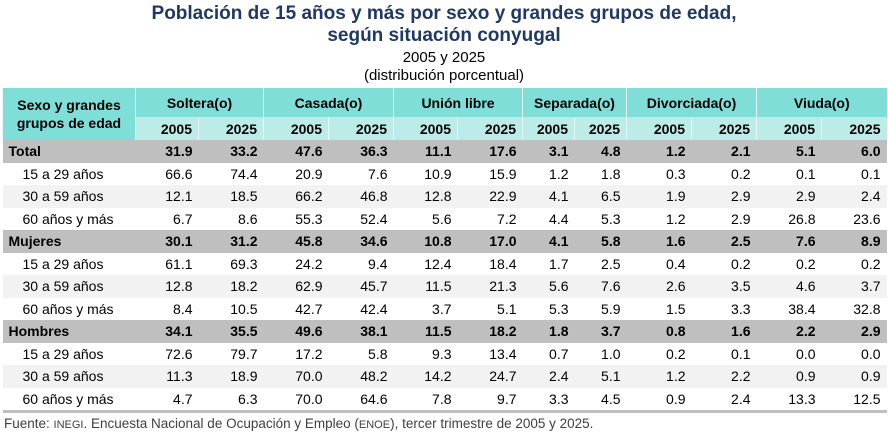 This screenshot has width=888, height=440. I want to click on cell-value: 4.6, so click(789, 286).